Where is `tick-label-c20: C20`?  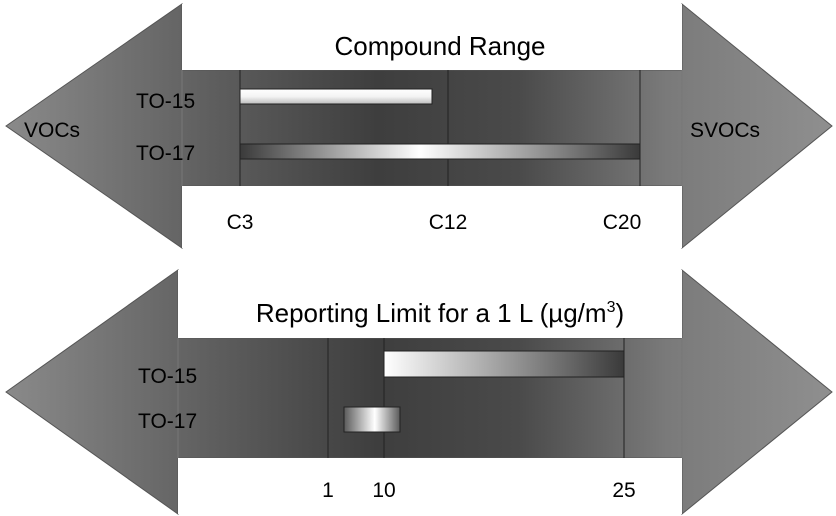 tick-label-c20: C20 is located at coordinates (622, 222).